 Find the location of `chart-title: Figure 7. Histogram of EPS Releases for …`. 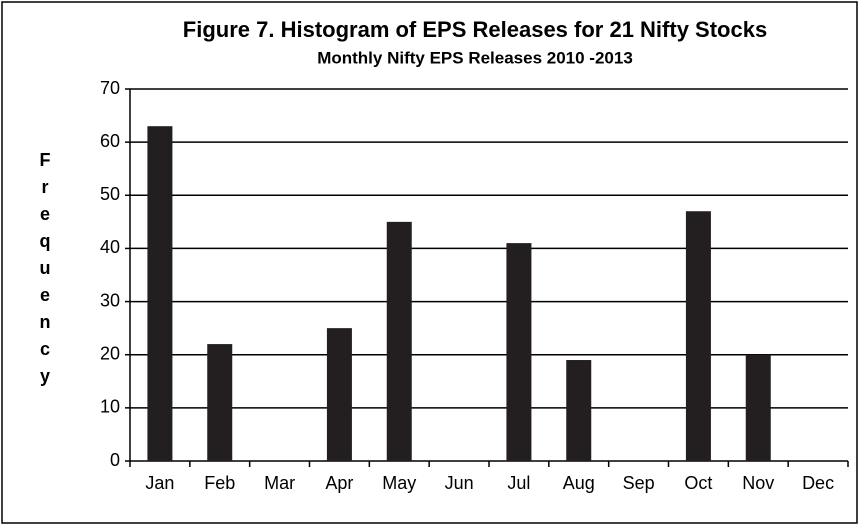

chart-title: Figure 7. Histogram of EPS Releases for … is located at coordinates (475, 29).